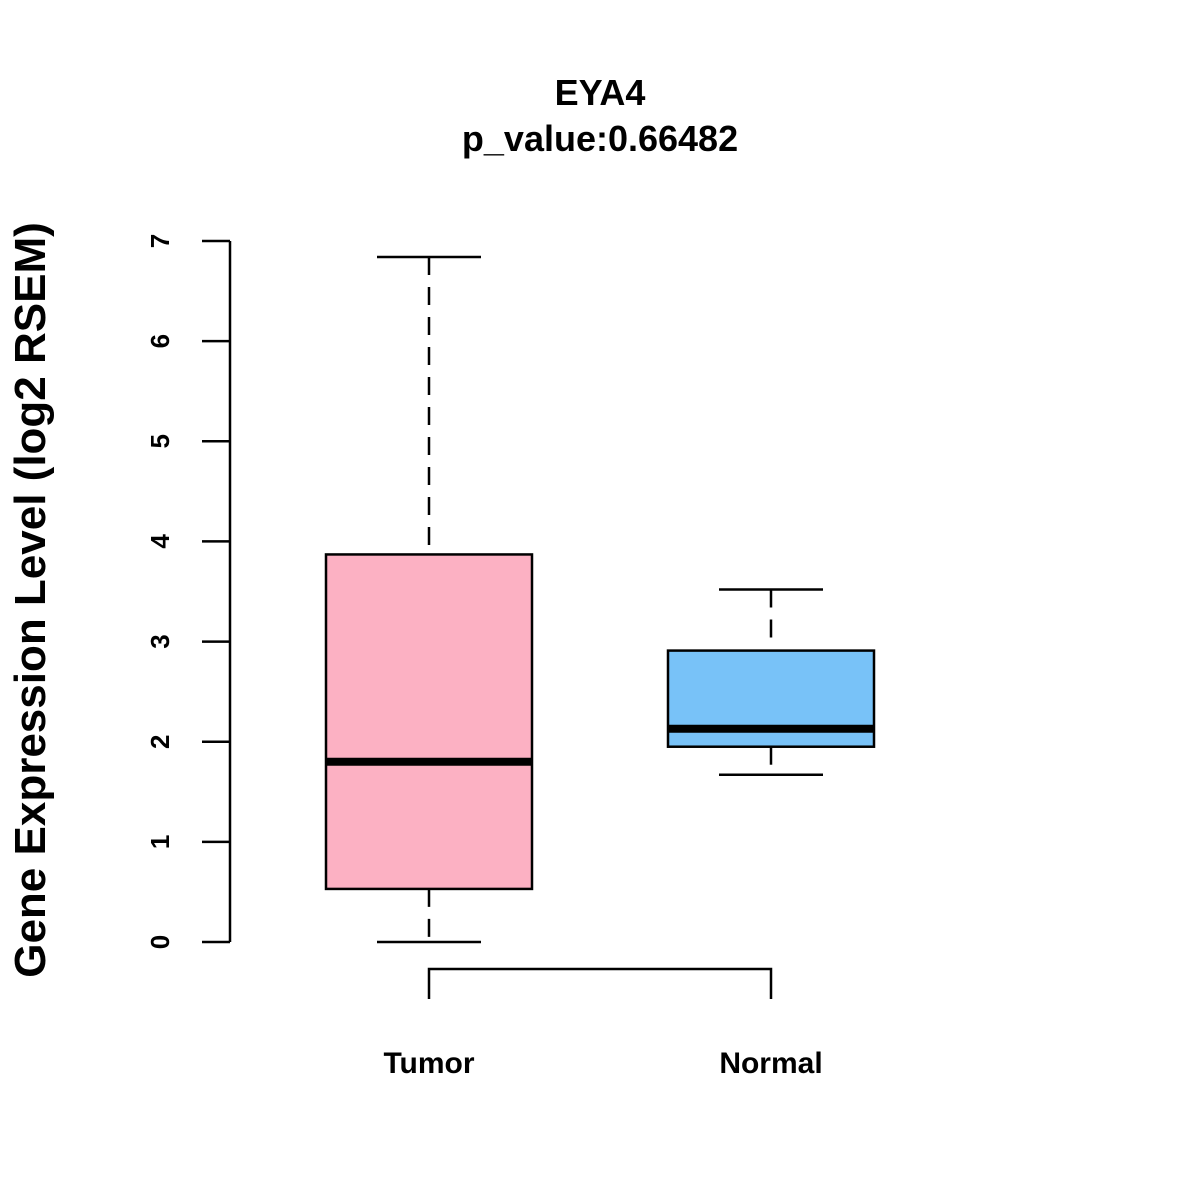  Describe the element at coordinates (160, 942) in the screenshot. I see `y-tick-label: 0` at that location.